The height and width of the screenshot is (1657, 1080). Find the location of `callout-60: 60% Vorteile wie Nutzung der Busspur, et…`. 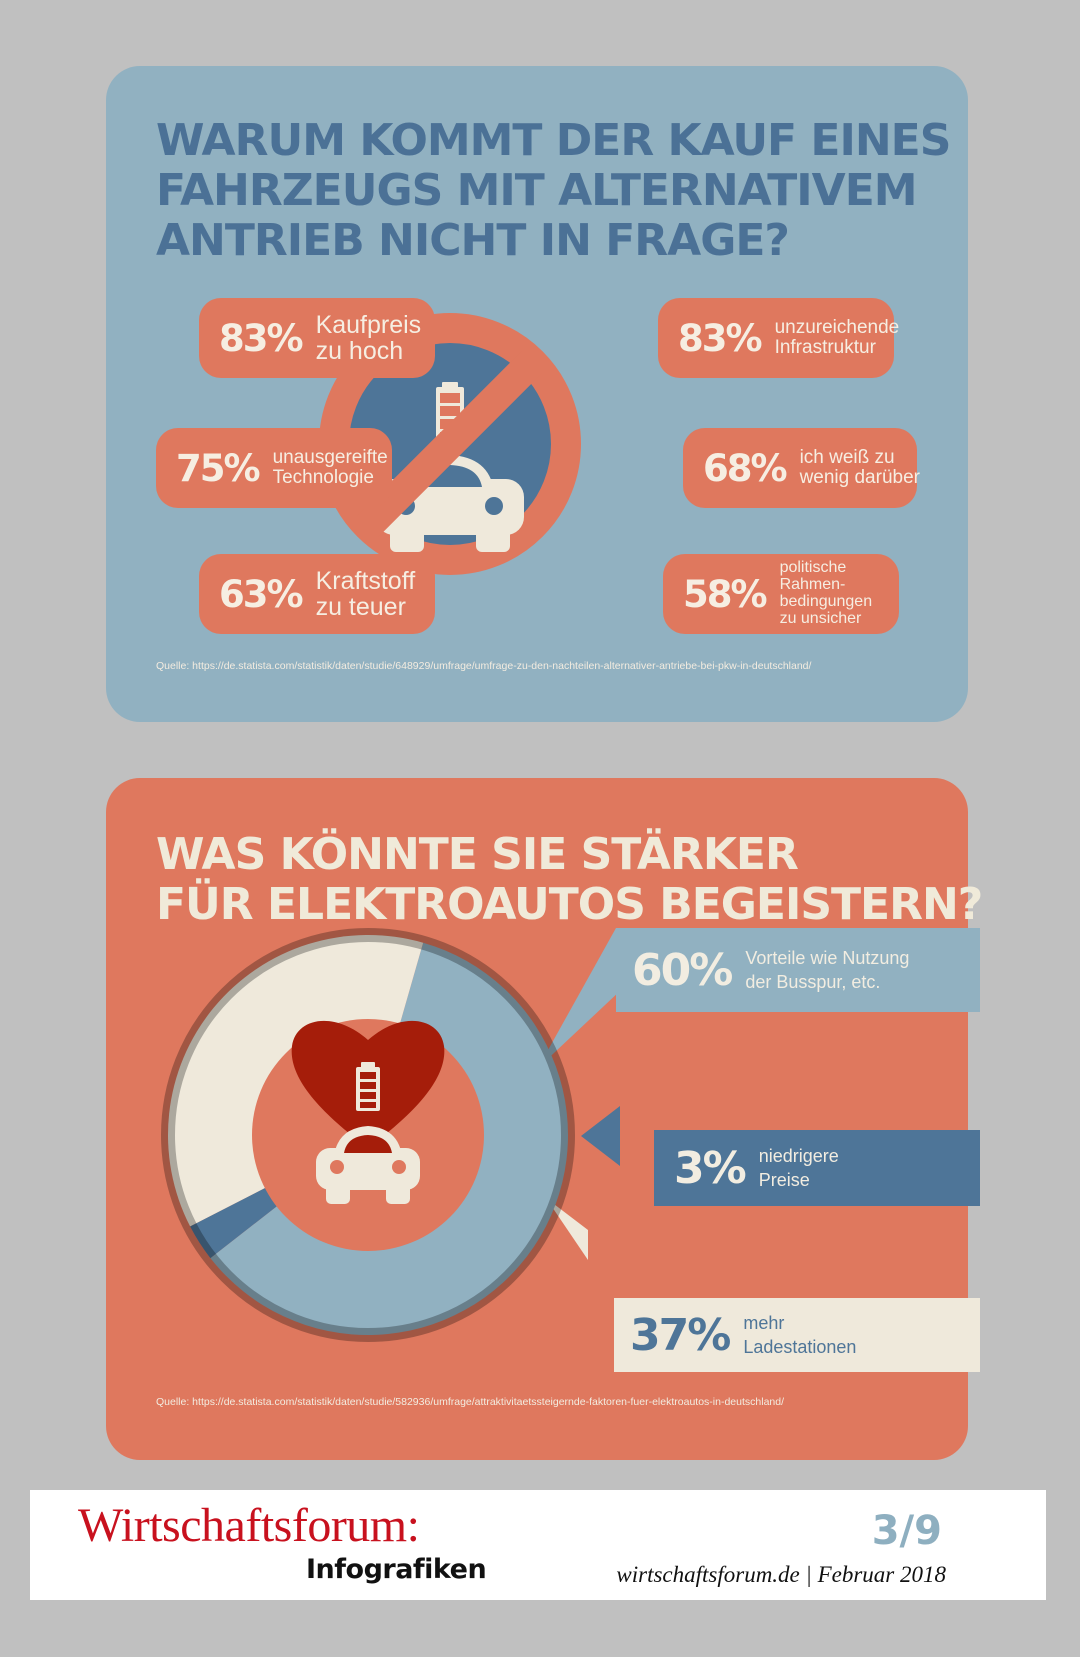

callout-60: 60% Vorteile wie Nutzung der Busspur, et… is located at coordinates (798, 970).